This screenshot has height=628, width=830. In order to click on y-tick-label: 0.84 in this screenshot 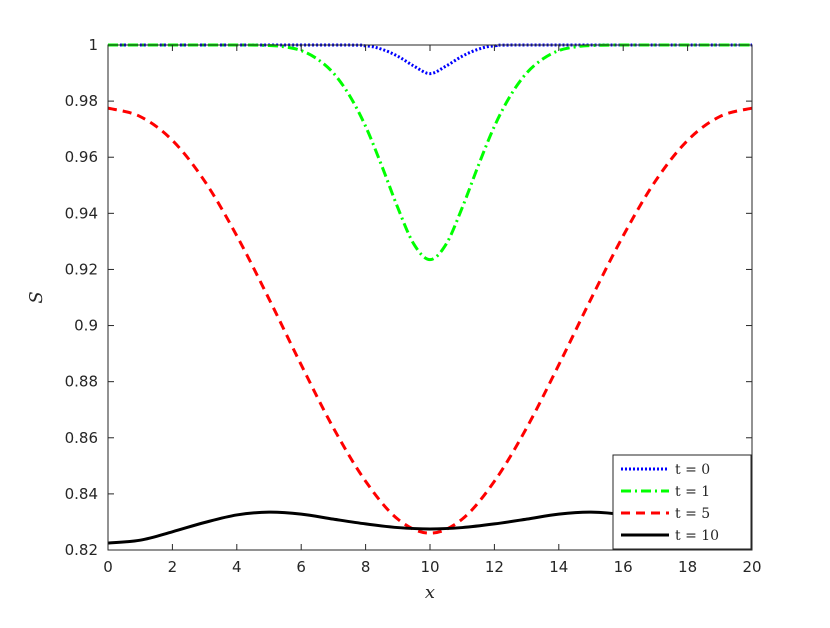, I will do `click(81, 494)`.